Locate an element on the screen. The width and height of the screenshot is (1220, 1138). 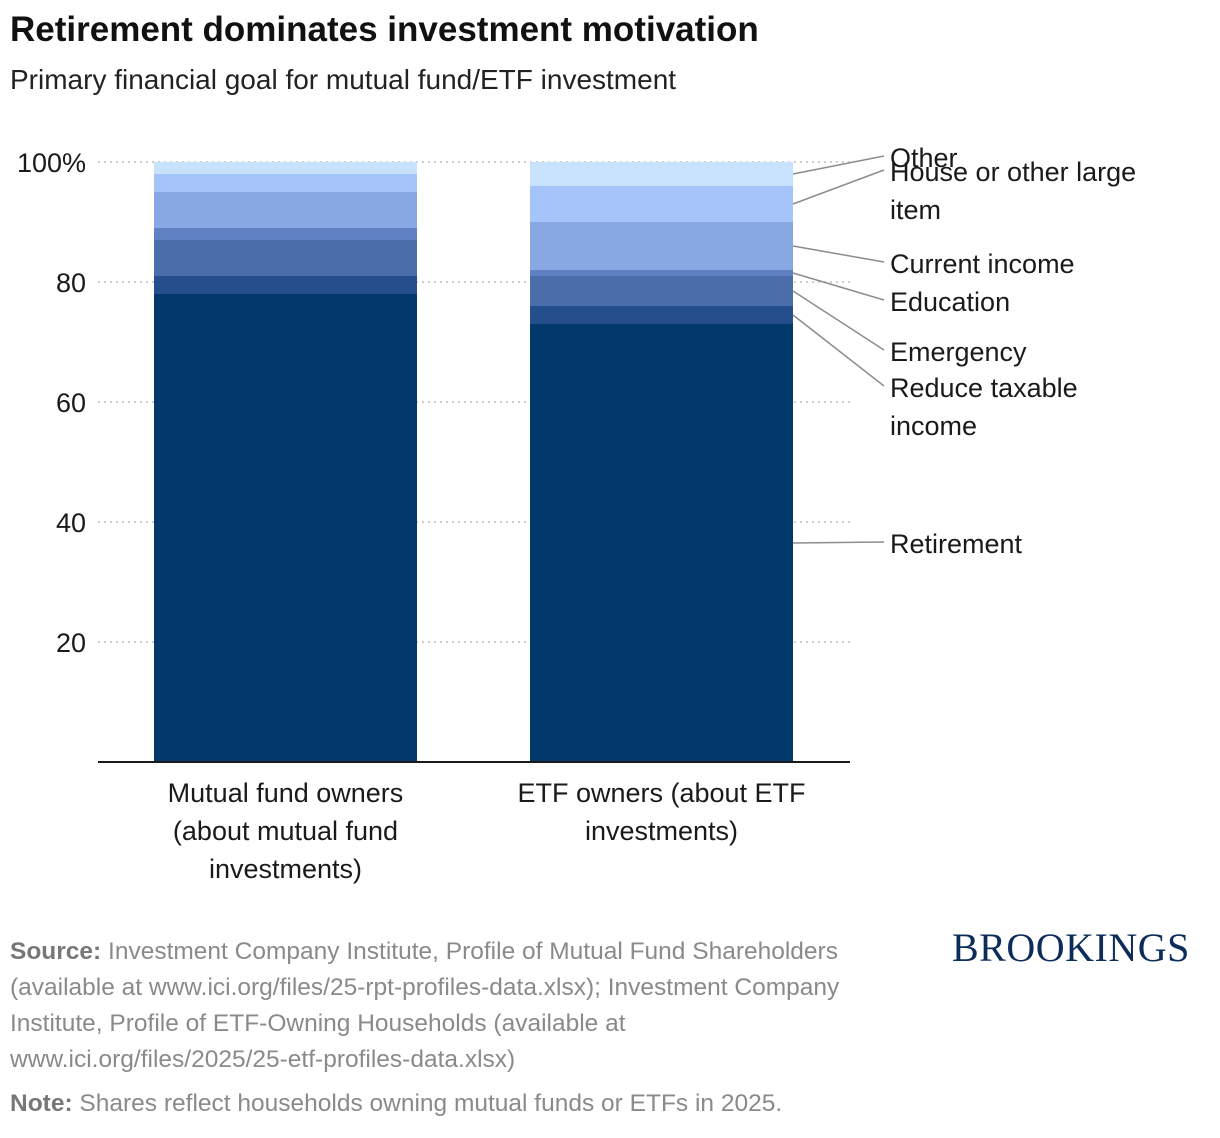
y-tick-label: 100% is located at coordinates (51, 163).